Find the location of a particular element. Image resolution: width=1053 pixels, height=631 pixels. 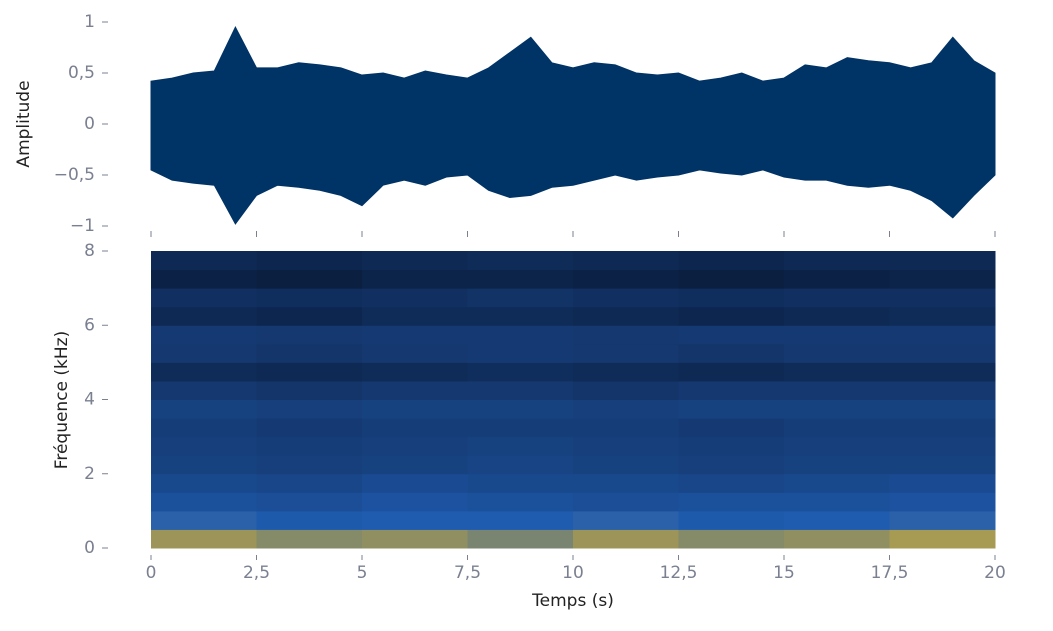

x-axis-label: Temps (s) is located at coordinates (572, 601).